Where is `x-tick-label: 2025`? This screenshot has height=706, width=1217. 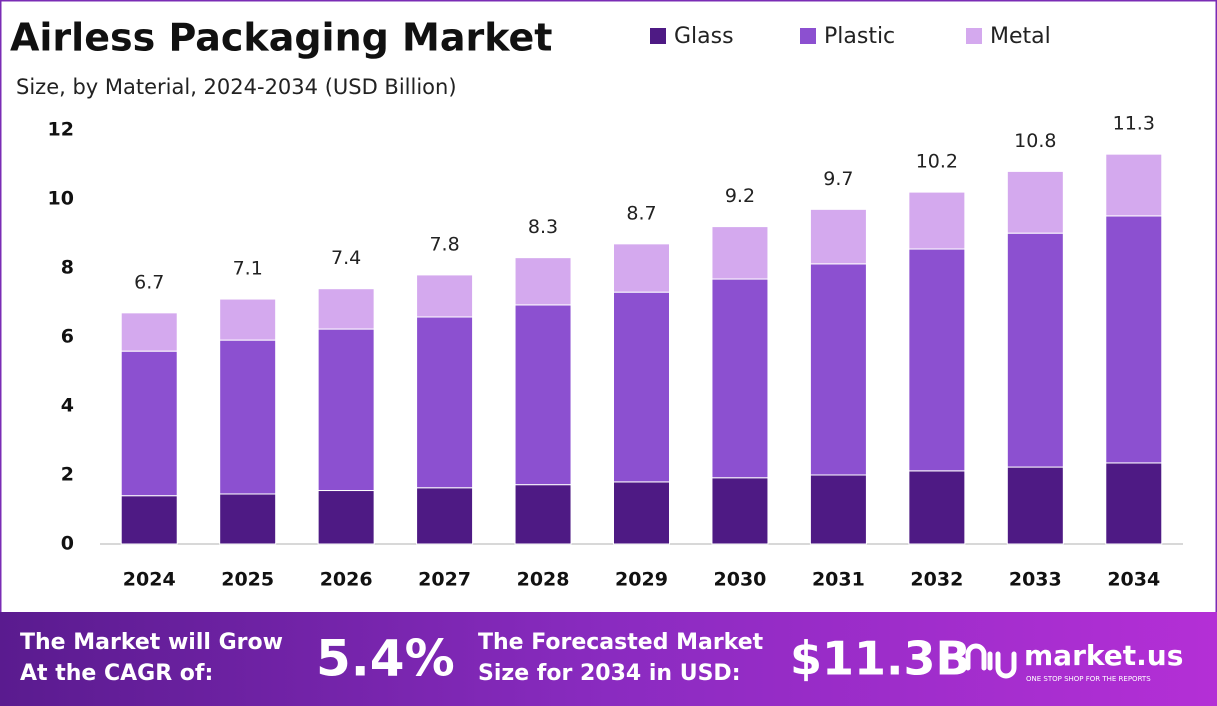
x-tick-label: 2025 is located at coordinates (247, 580).